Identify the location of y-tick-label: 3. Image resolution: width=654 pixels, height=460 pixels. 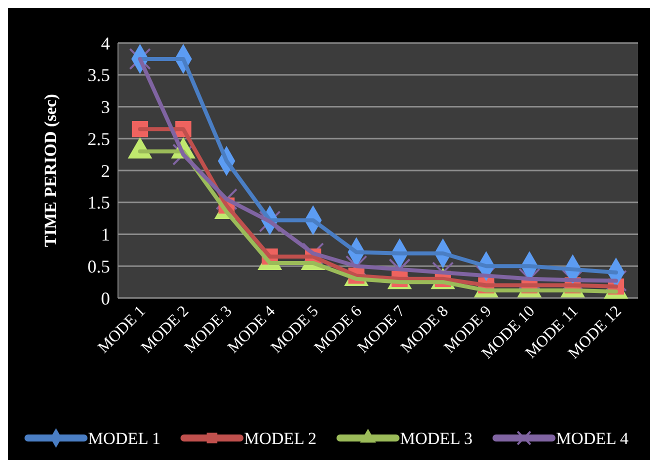
(105, 107).